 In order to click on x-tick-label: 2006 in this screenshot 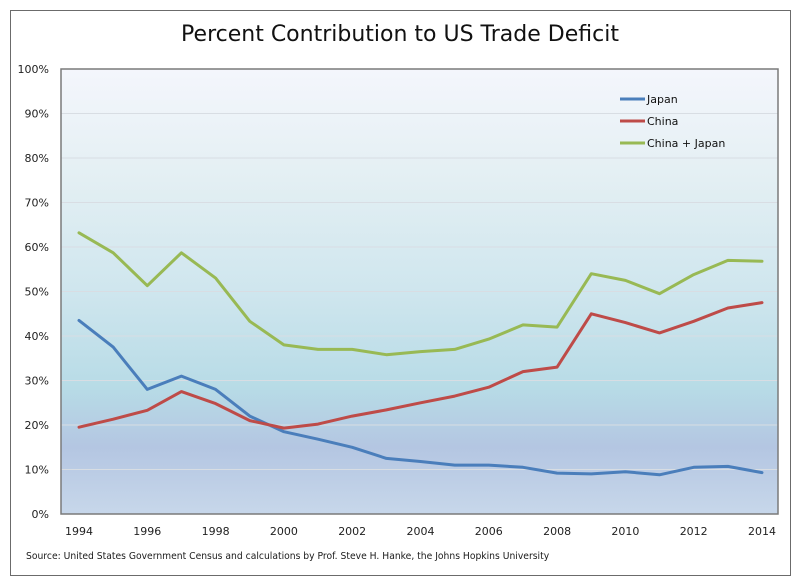, I will do `click(489, 531)`.